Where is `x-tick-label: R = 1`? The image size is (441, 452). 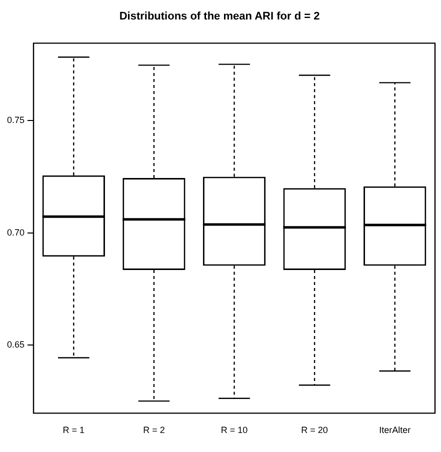 x-tick-label: R = 1 is located at coordinates (73, 430).